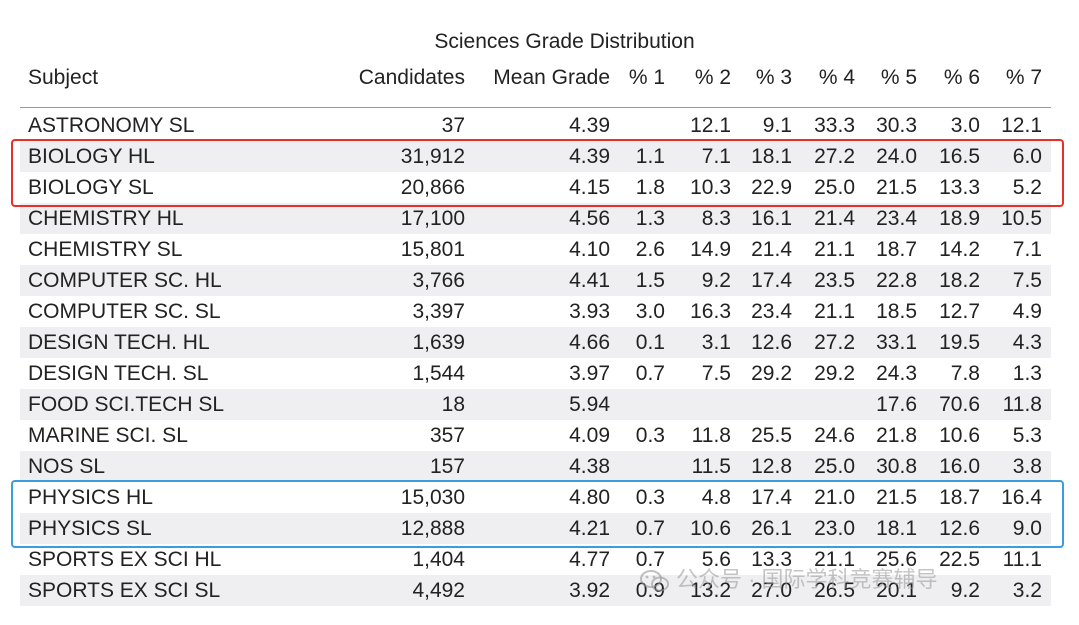 This screenshot has height=625, width=1079. What do you see at coordinates (771, 280) in the screenshot?
I see `value-cell: 17.4` at bounding box center [771, 280].